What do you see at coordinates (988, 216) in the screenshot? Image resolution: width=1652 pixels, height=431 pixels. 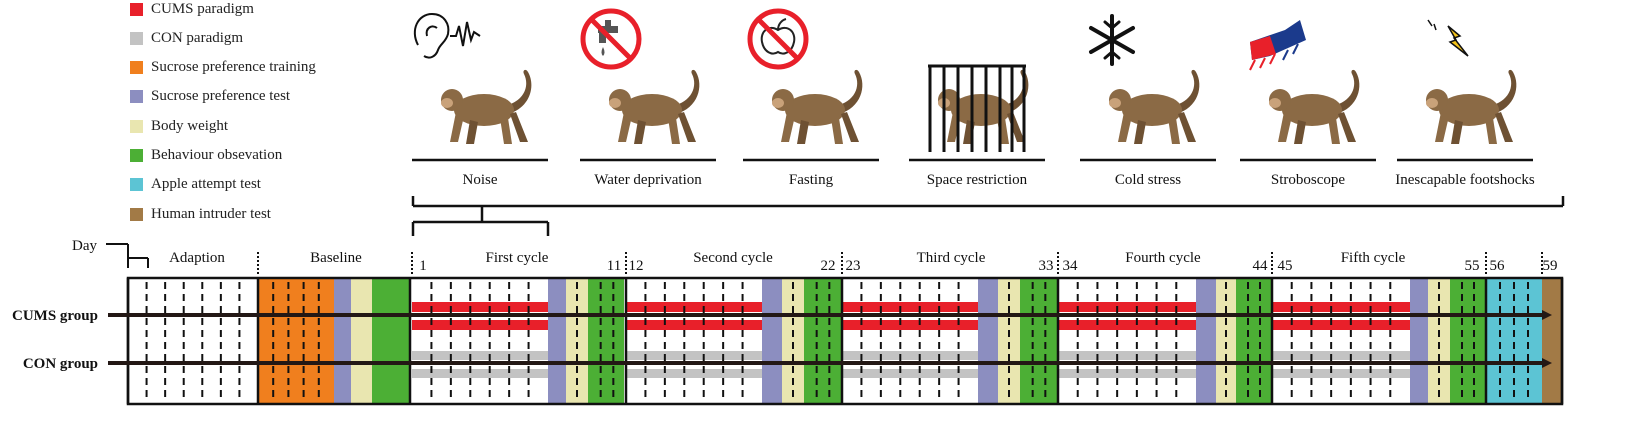 I see `stressor-bracket` at bounding box center [988, 216].